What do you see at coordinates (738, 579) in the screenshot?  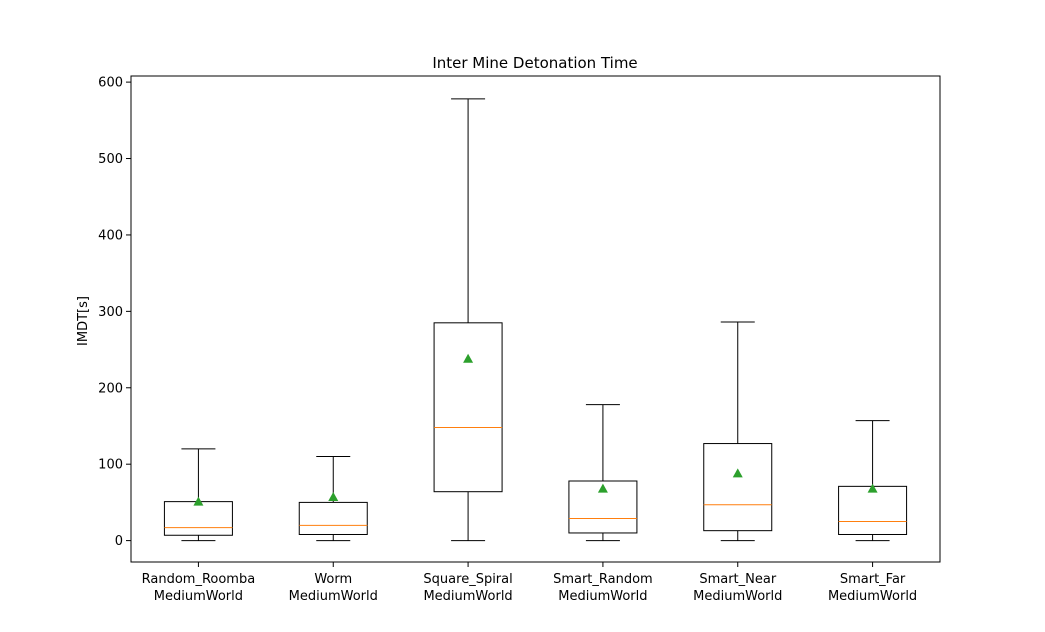 I see `x-tick-label: Smart_Near` at bounding box center [738, 579].